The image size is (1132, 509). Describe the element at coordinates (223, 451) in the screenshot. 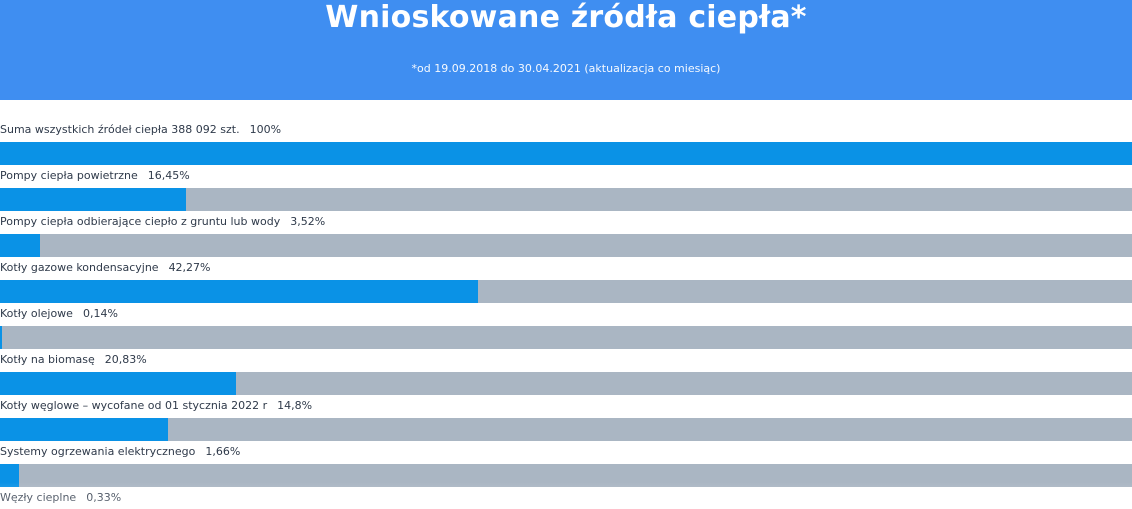

I see `bar-value-label: 1,66%` at that location.